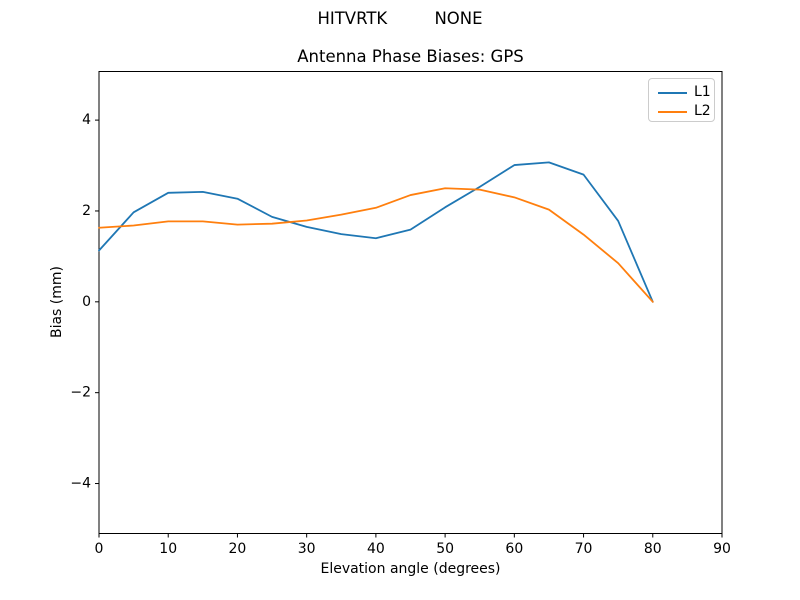 The image size is (800, 600). I want to click on legend-entry-L2: L2, so click(686, 111).